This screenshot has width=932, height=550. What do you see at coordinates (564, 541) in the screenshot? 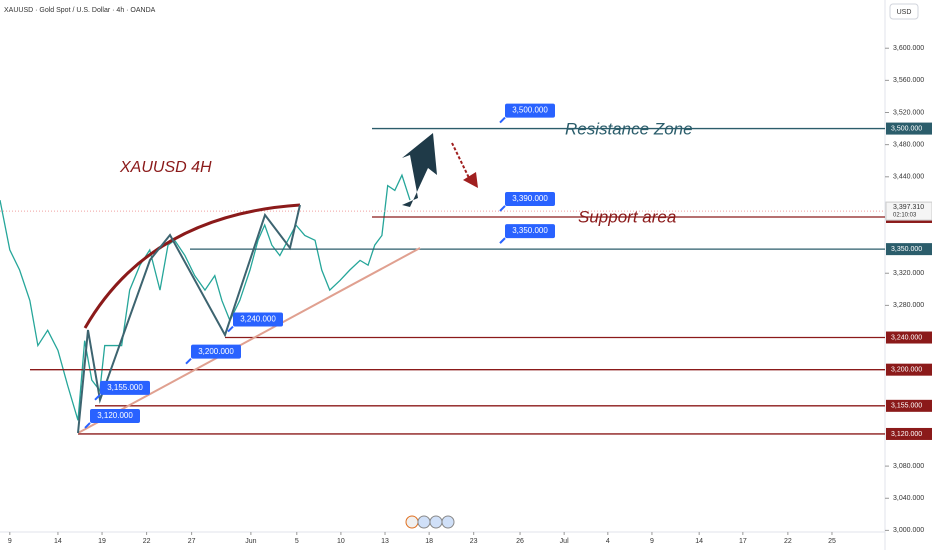
I see `x-tick-label: Jul` at bounding box center [564, 541].